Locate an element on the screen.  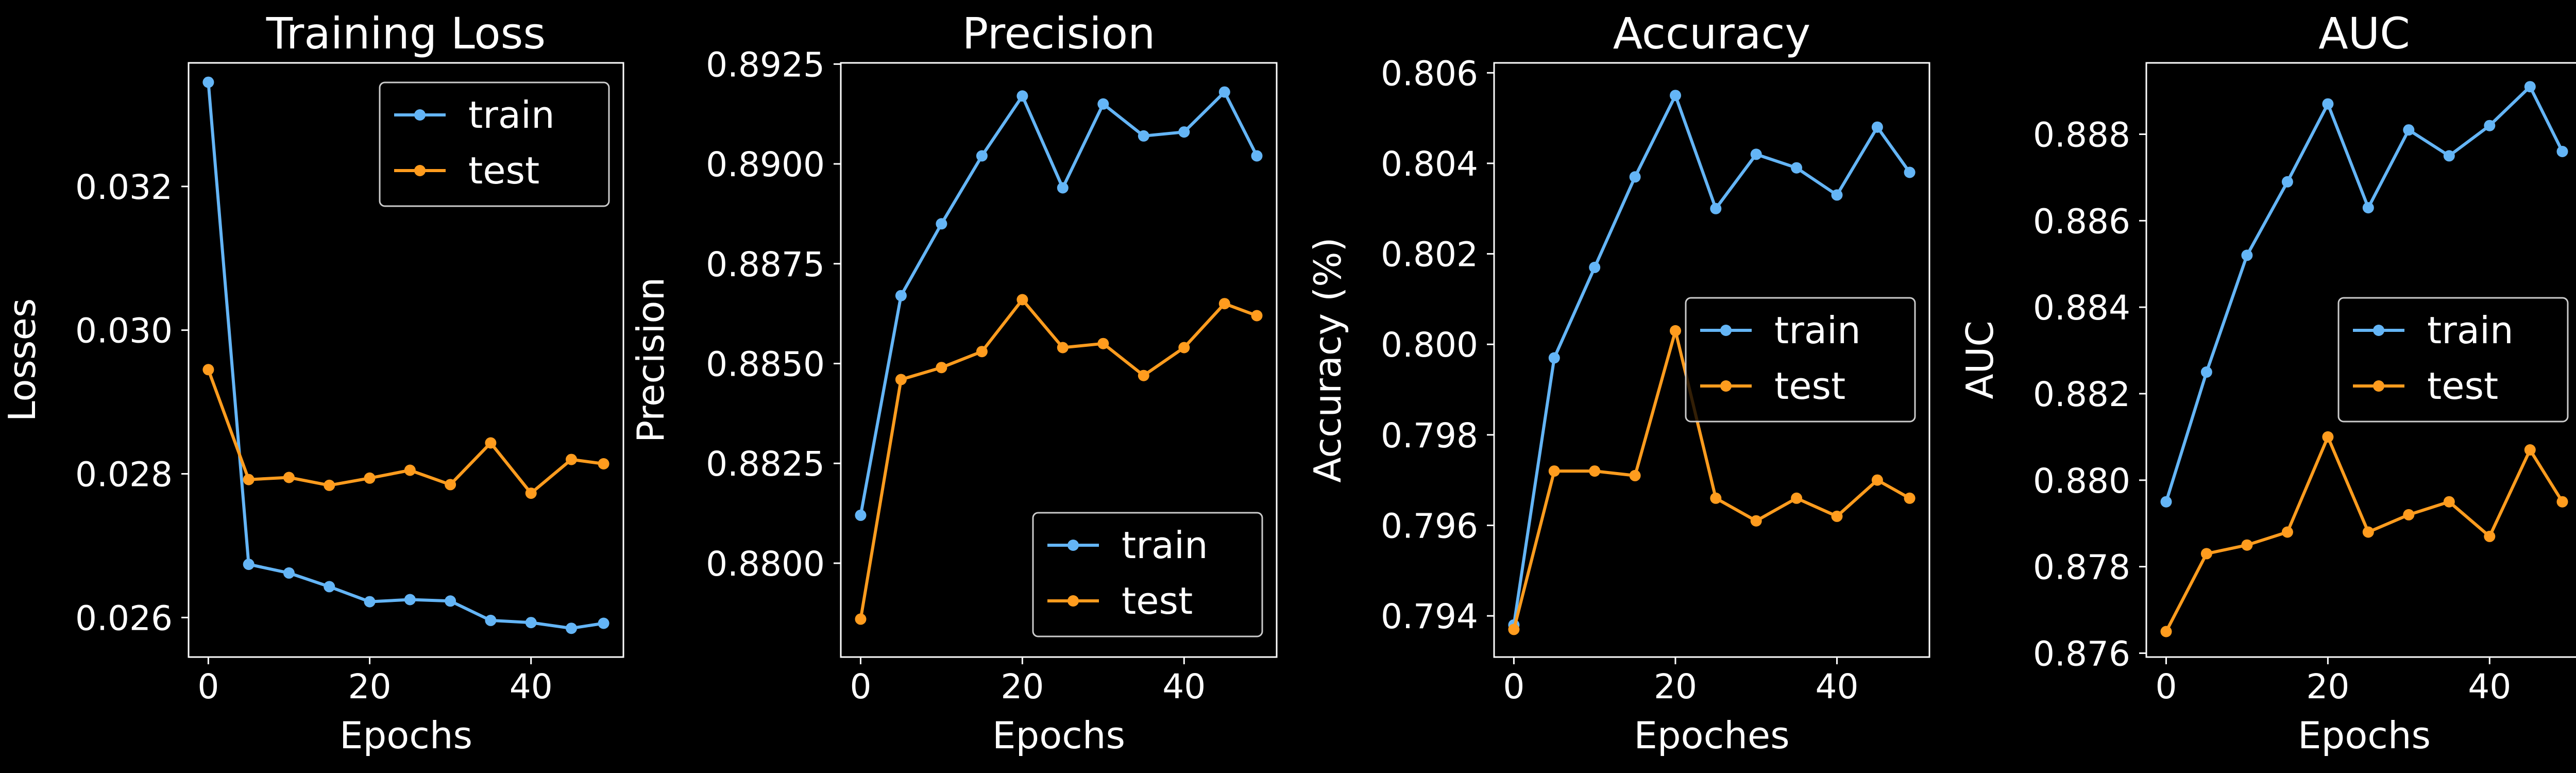
chart-title: Training Loss is located at coordinates (406, 33).